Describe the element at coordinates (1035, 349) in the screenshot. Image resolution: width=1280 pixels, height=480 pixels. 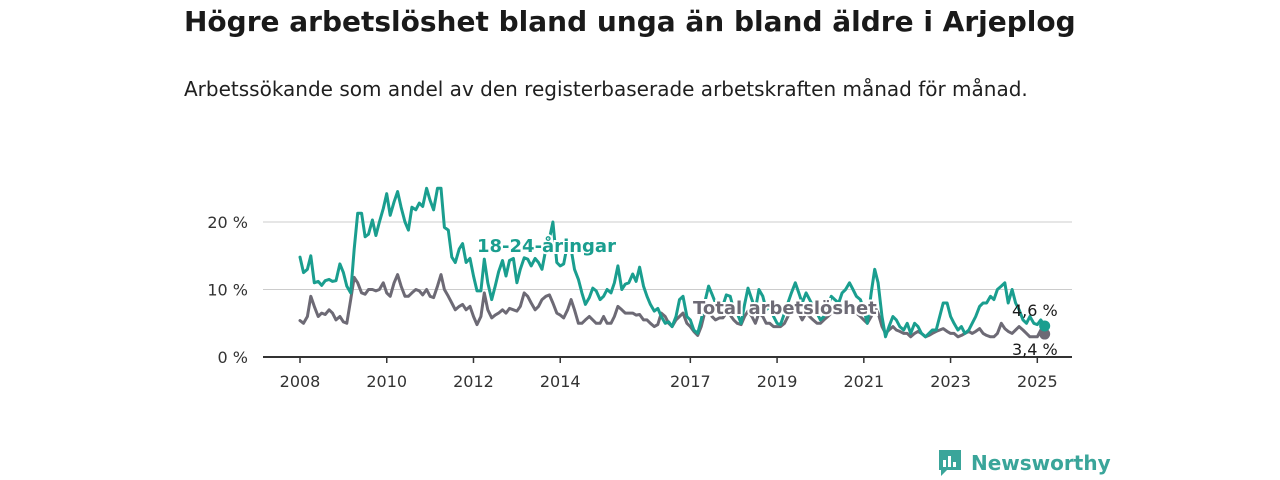
I see `end-value-label-total: 3,4 %` at that location.